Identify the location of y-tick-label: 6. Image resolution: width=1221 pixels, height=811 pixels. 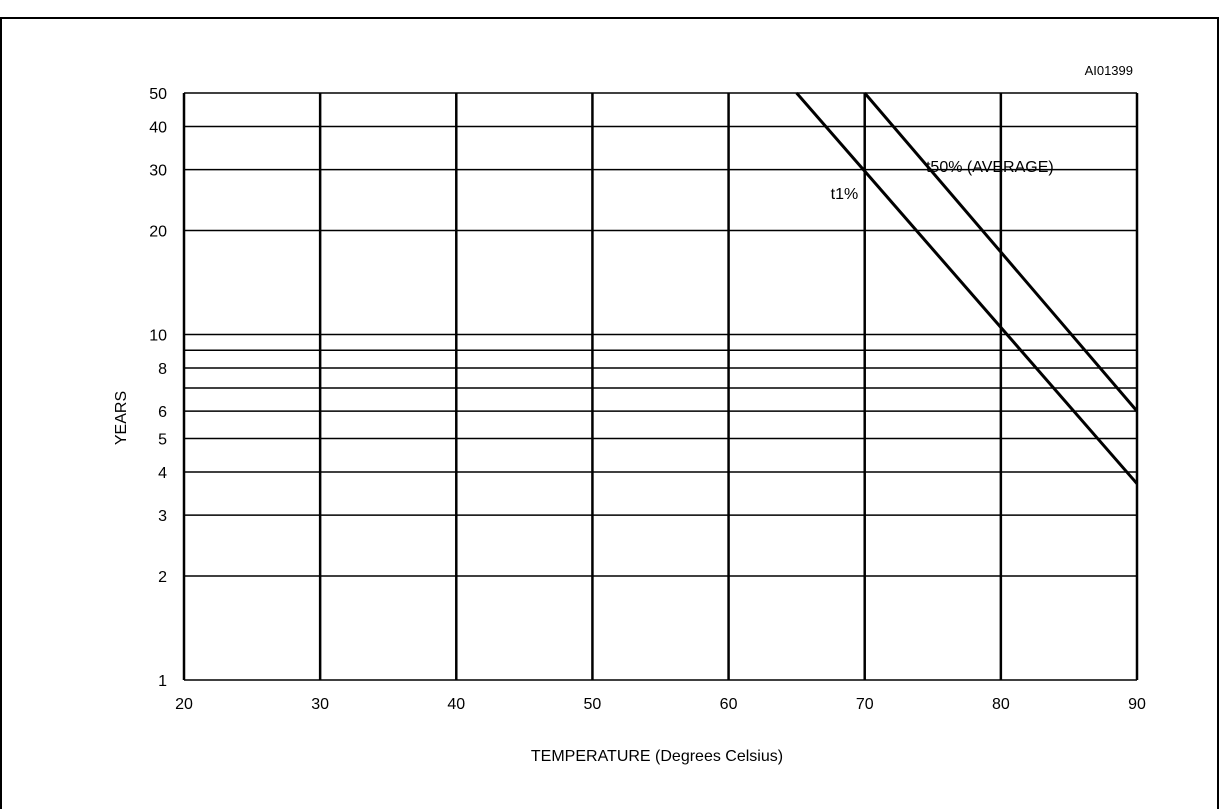
(162, 412).